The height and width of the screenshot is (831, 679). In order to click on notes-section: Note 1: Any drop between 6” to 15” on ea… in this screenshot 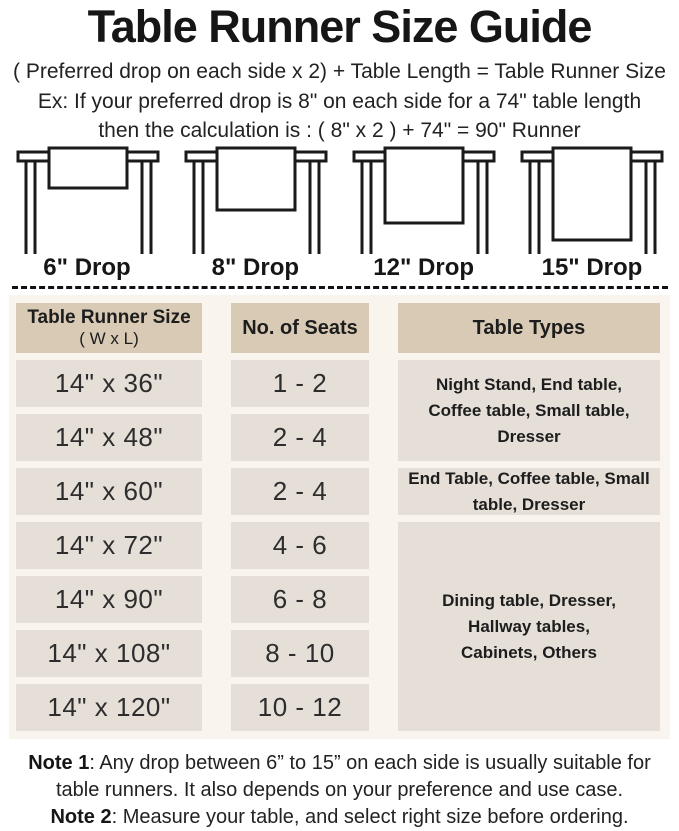, I will do `click(339, 790)`.